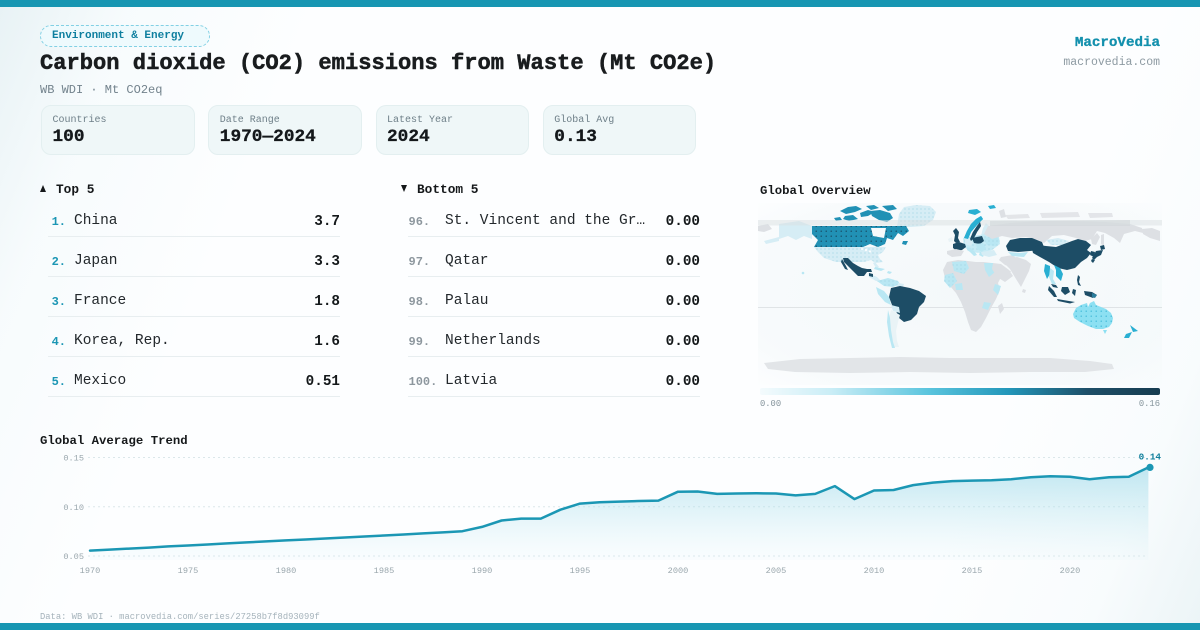 This screenshot has height=630, width=1200. Describe the element at coordinates (874, 571) in the screenshot. I see `svg-text: 2010` at that location.